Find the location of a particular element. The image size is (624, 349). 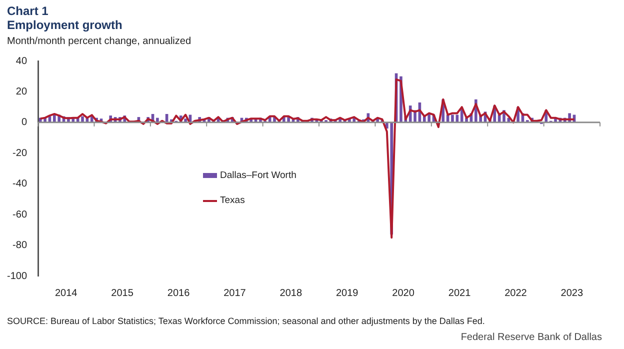

y-tick-label: -40 is located at coordinates (20, 184).